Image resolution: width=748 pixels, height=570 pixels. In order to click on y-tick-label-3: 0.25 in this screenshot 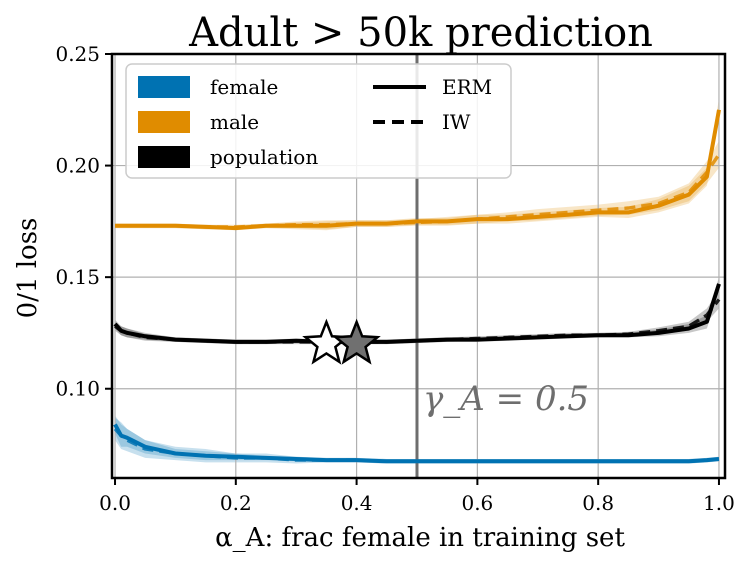, I will do `click(77, 54)`.